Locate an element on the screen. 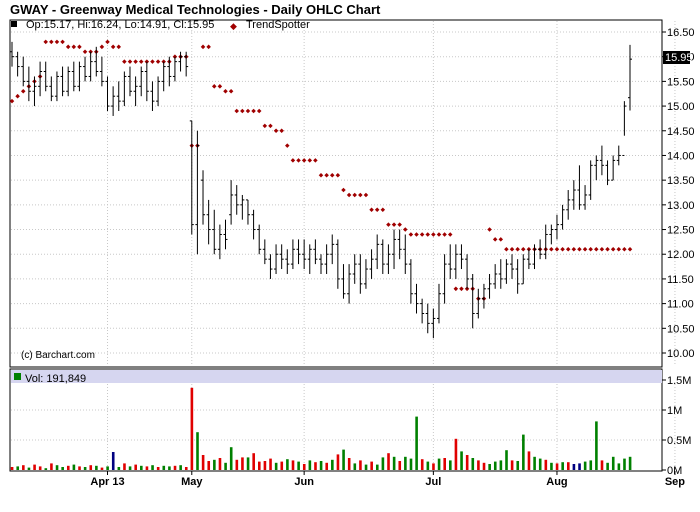 The width and height of the screenshot is (700, 512). x-axis: Apr 13 May Jun Jul Aug Sep is located at coordinates (387, 479).